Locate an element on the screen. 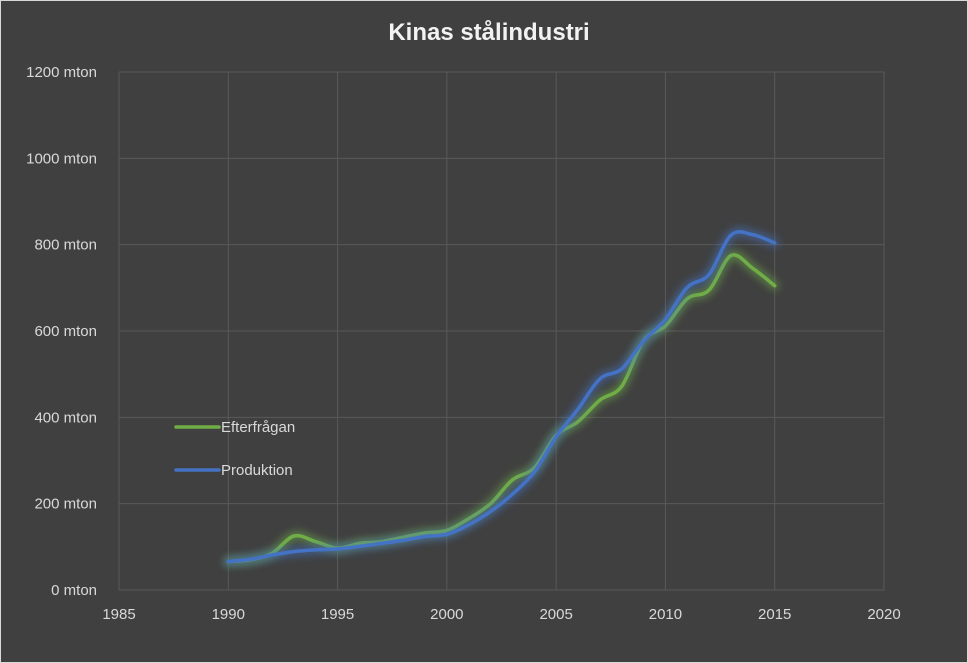  y-tick-label: 1000 mton is located at coordinates (61, 158).